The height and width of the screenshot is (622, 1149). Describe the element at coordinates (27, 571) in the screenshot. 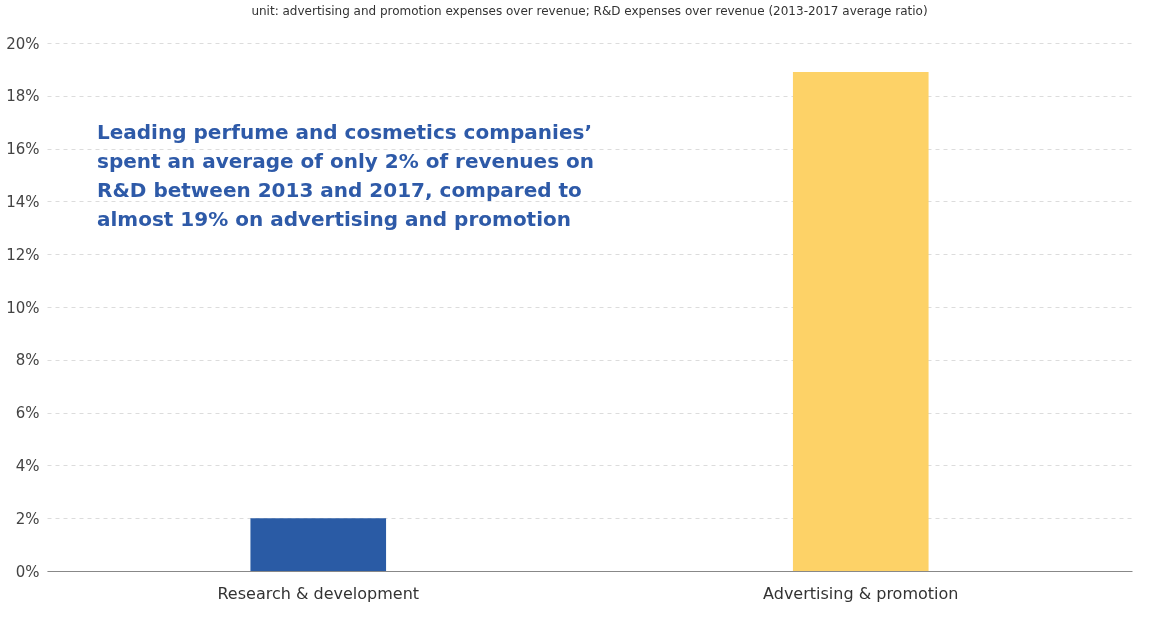

I see `y-tick-label: 0%` at that location.